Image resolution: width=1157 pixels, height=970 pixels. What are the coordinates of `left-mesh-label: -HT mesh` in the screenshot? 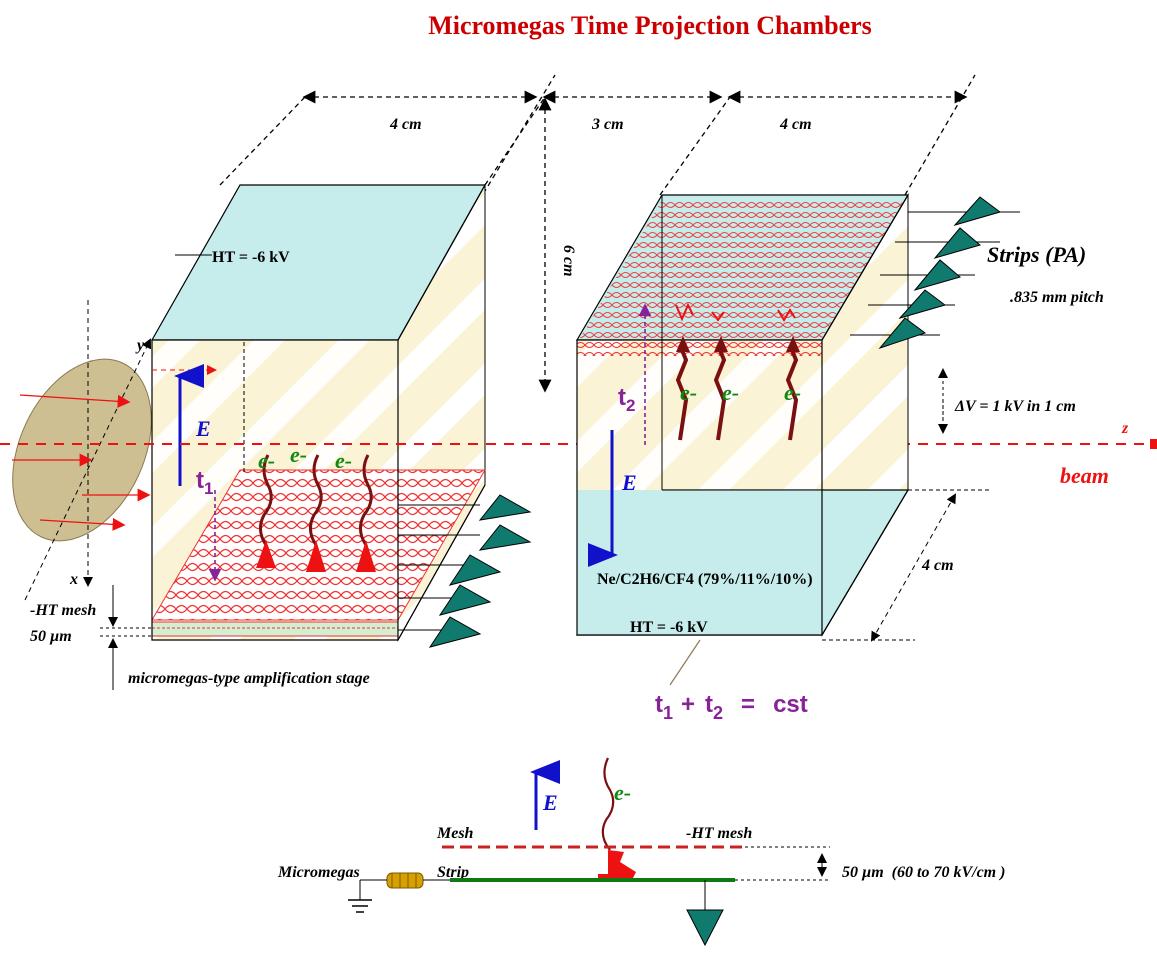 It's located at (63, 610).